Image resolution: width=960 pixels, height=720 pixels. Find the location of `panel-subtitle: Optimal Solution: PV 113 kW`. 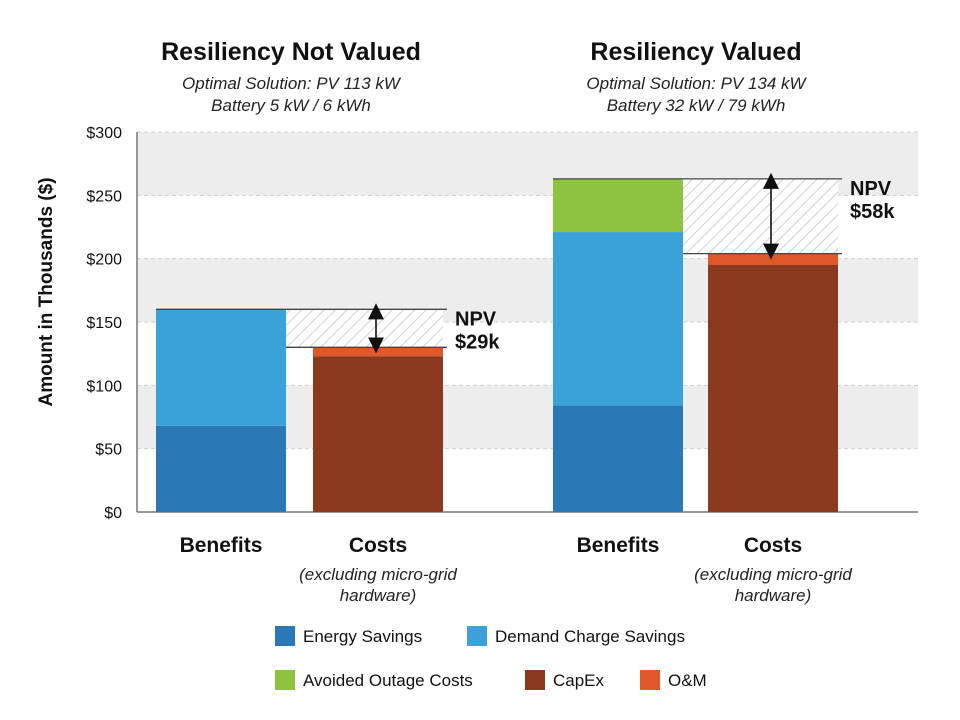

panel-subtitle: Optimal Solution: PV 113 kW is located at coordinates (292, 83).